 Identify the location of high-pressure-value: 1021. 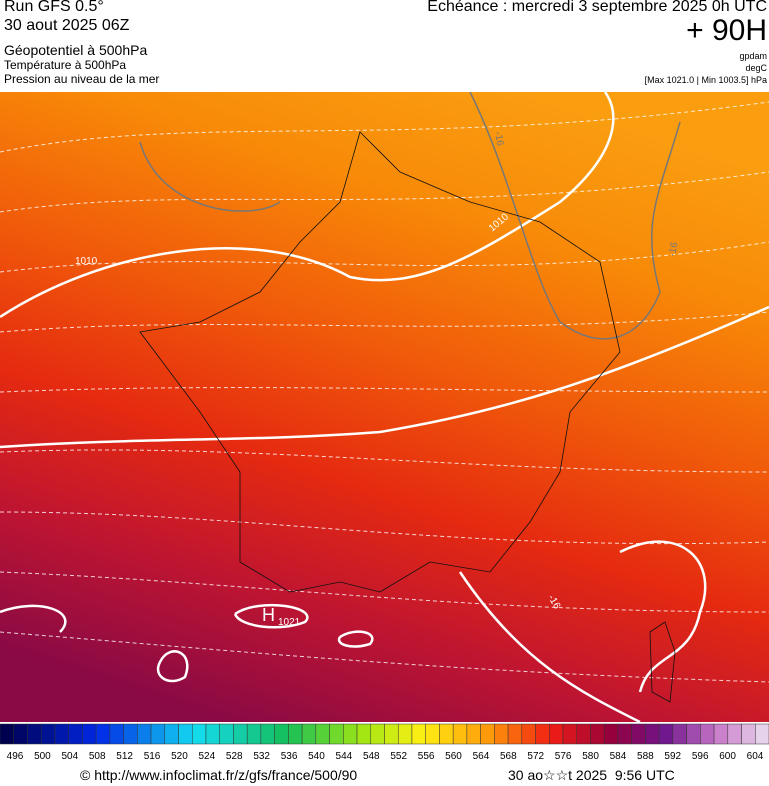
(289, 622).